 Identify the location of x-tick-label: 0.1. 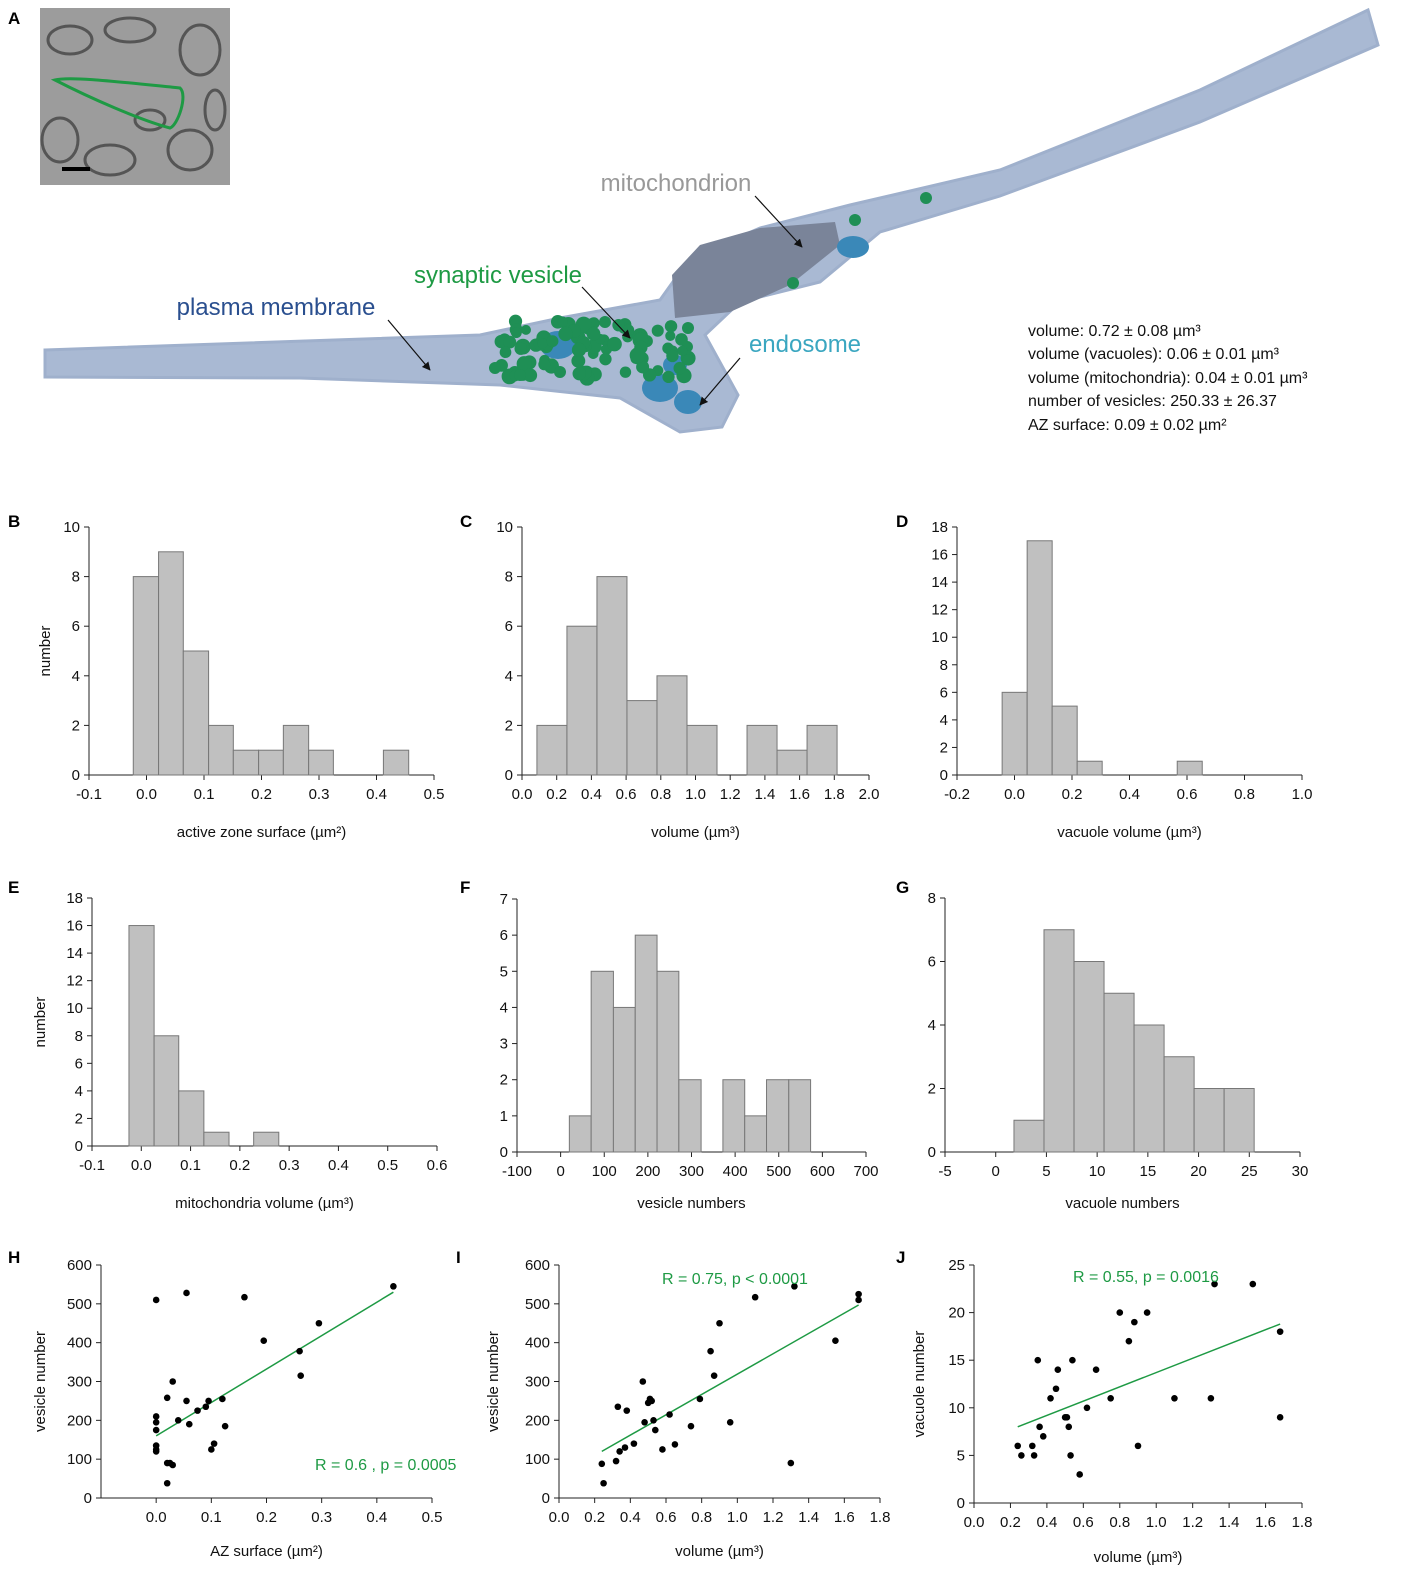
(204, 794).